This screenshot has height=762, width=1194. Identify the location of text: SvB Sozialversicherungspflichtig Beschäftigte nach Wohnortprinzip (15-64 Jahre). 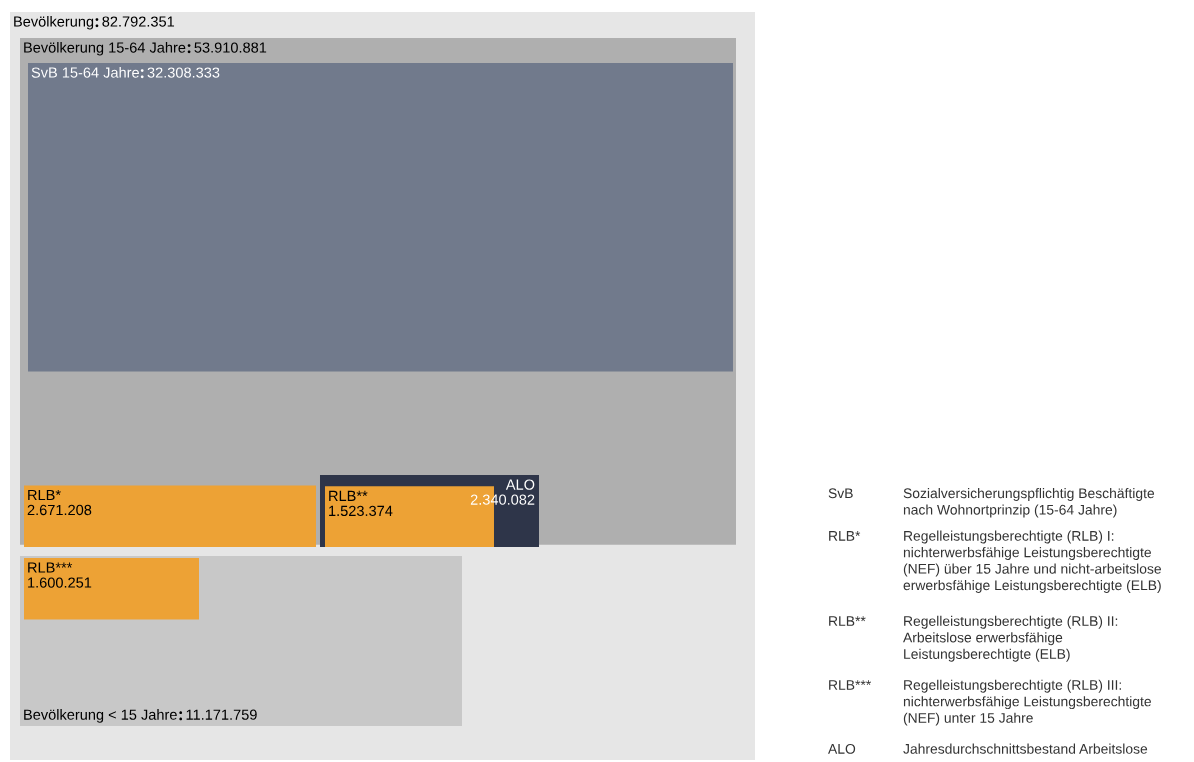
(991, 503).